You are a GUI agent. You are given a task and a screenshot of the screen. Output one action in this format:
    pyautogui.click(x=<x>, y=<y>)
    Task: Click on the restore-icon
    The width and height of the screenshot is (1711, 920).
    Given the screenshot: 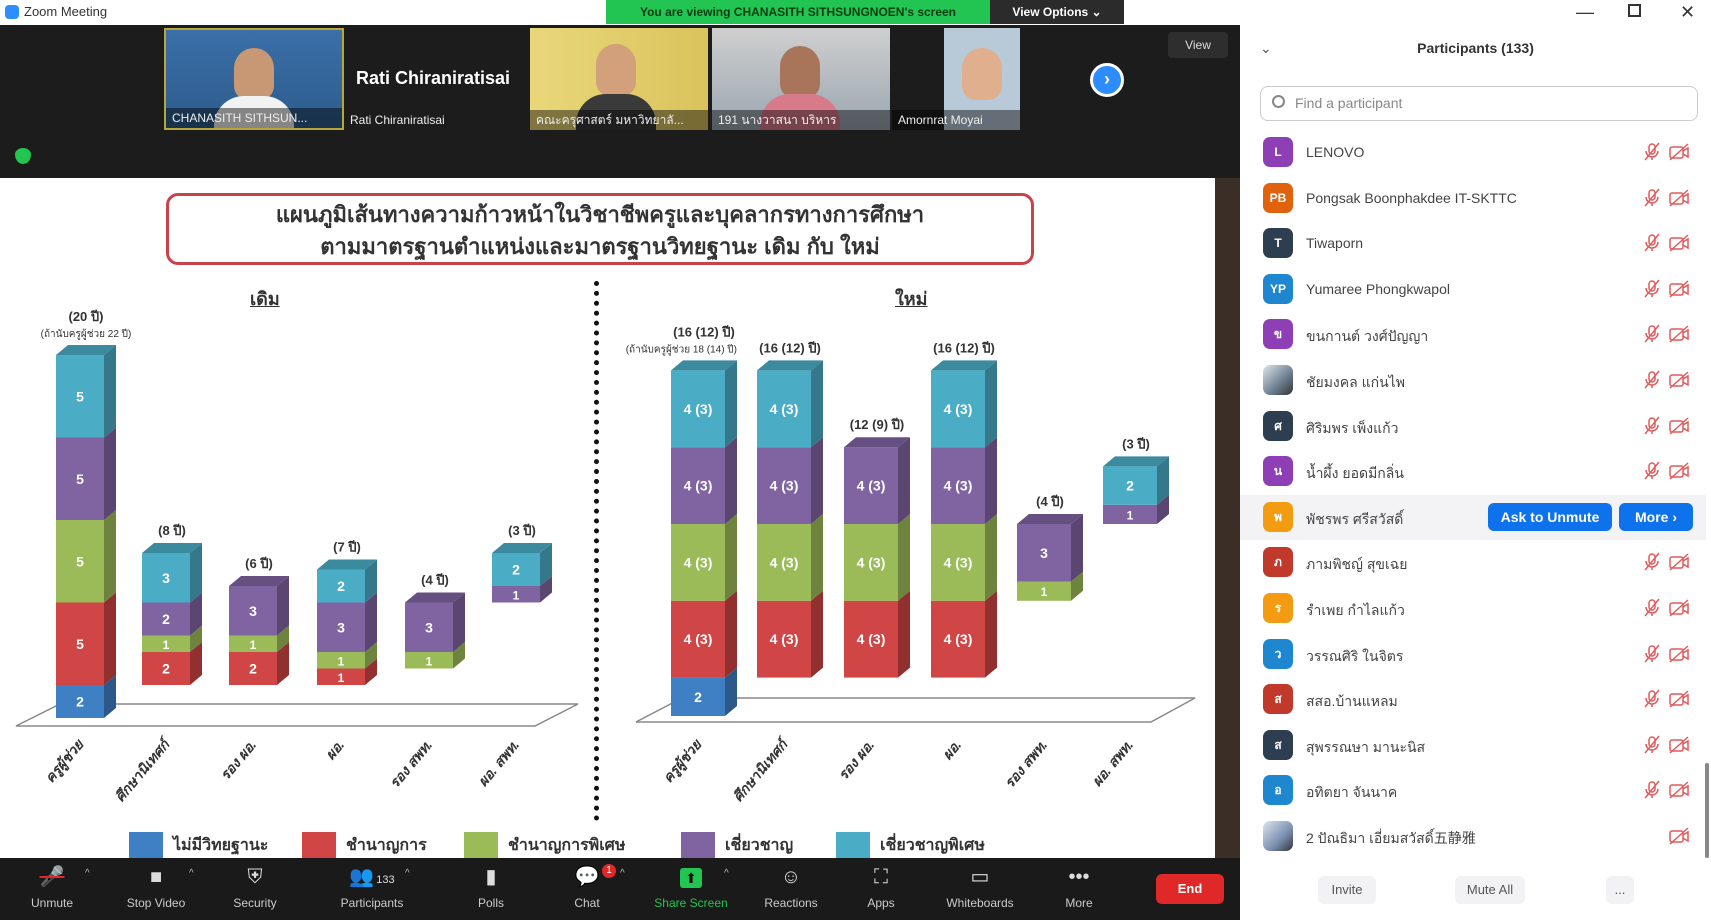 What is the action you would take?
    pyautogui.click(x=1634, y=10)
    